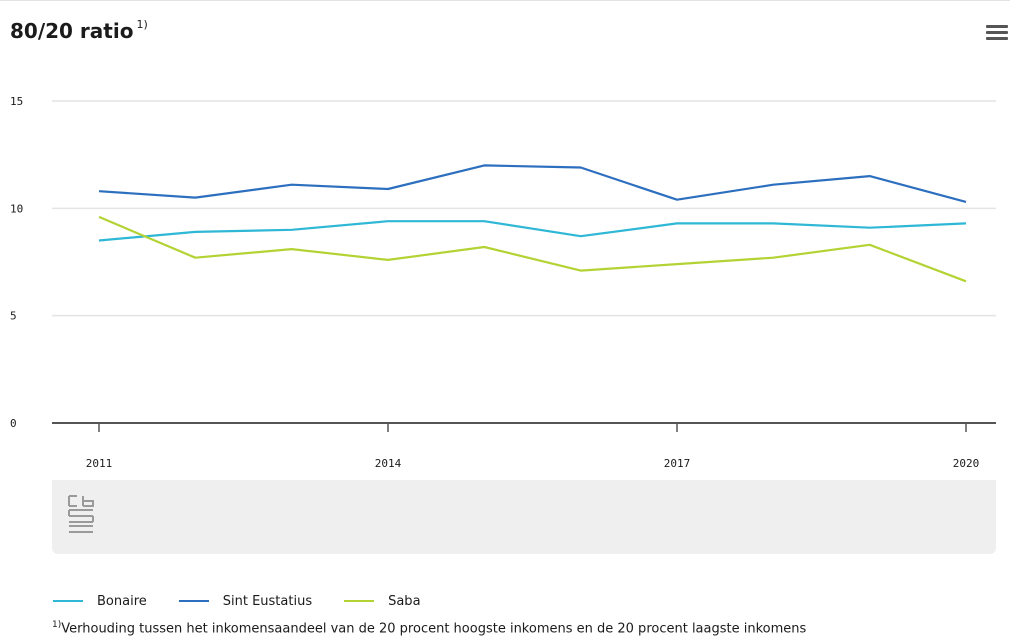 The image size is (1010, 642). I want to click on legend: Bonaire Sint Eustatius Saba, so click(253, 601).